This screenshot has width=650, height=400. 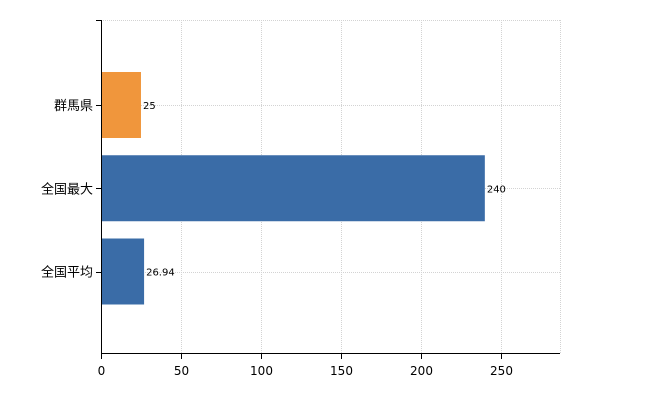 What do you see at coordinates (73, 106) in the screenshot?
I see `category-label: 群馬県` at bounding box center [73, 106].